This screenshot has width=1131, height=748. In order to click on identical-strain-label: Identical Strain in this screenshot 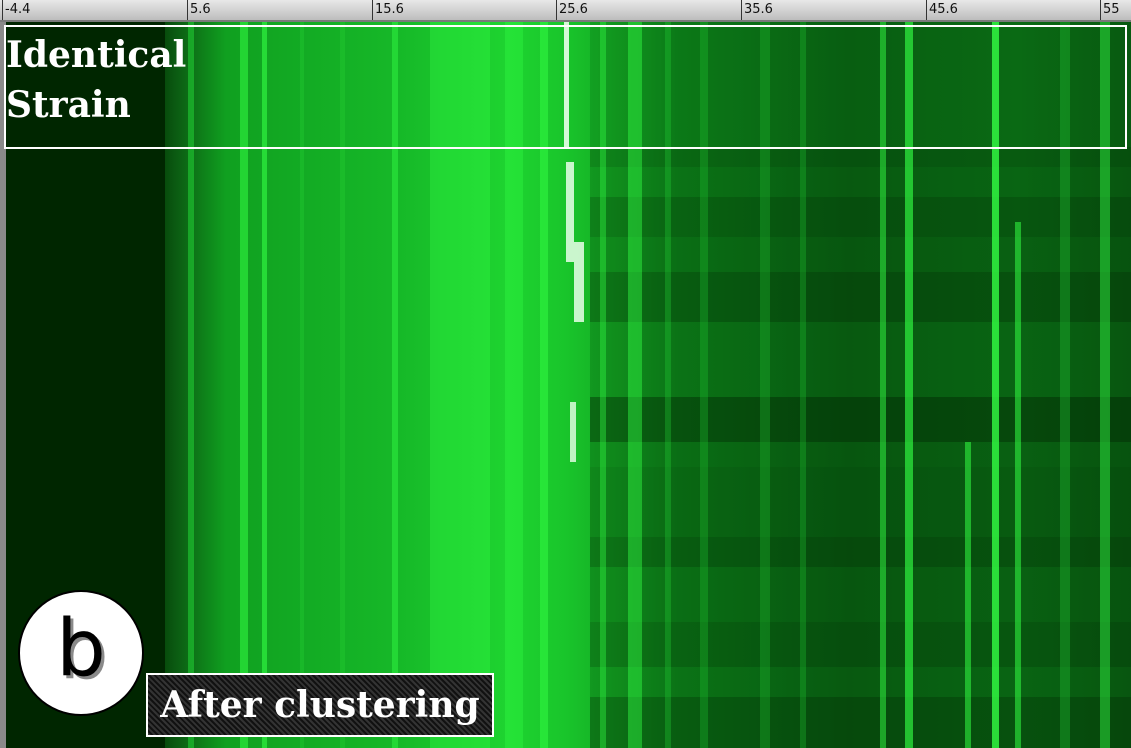, I will do `click(96, 80)`.